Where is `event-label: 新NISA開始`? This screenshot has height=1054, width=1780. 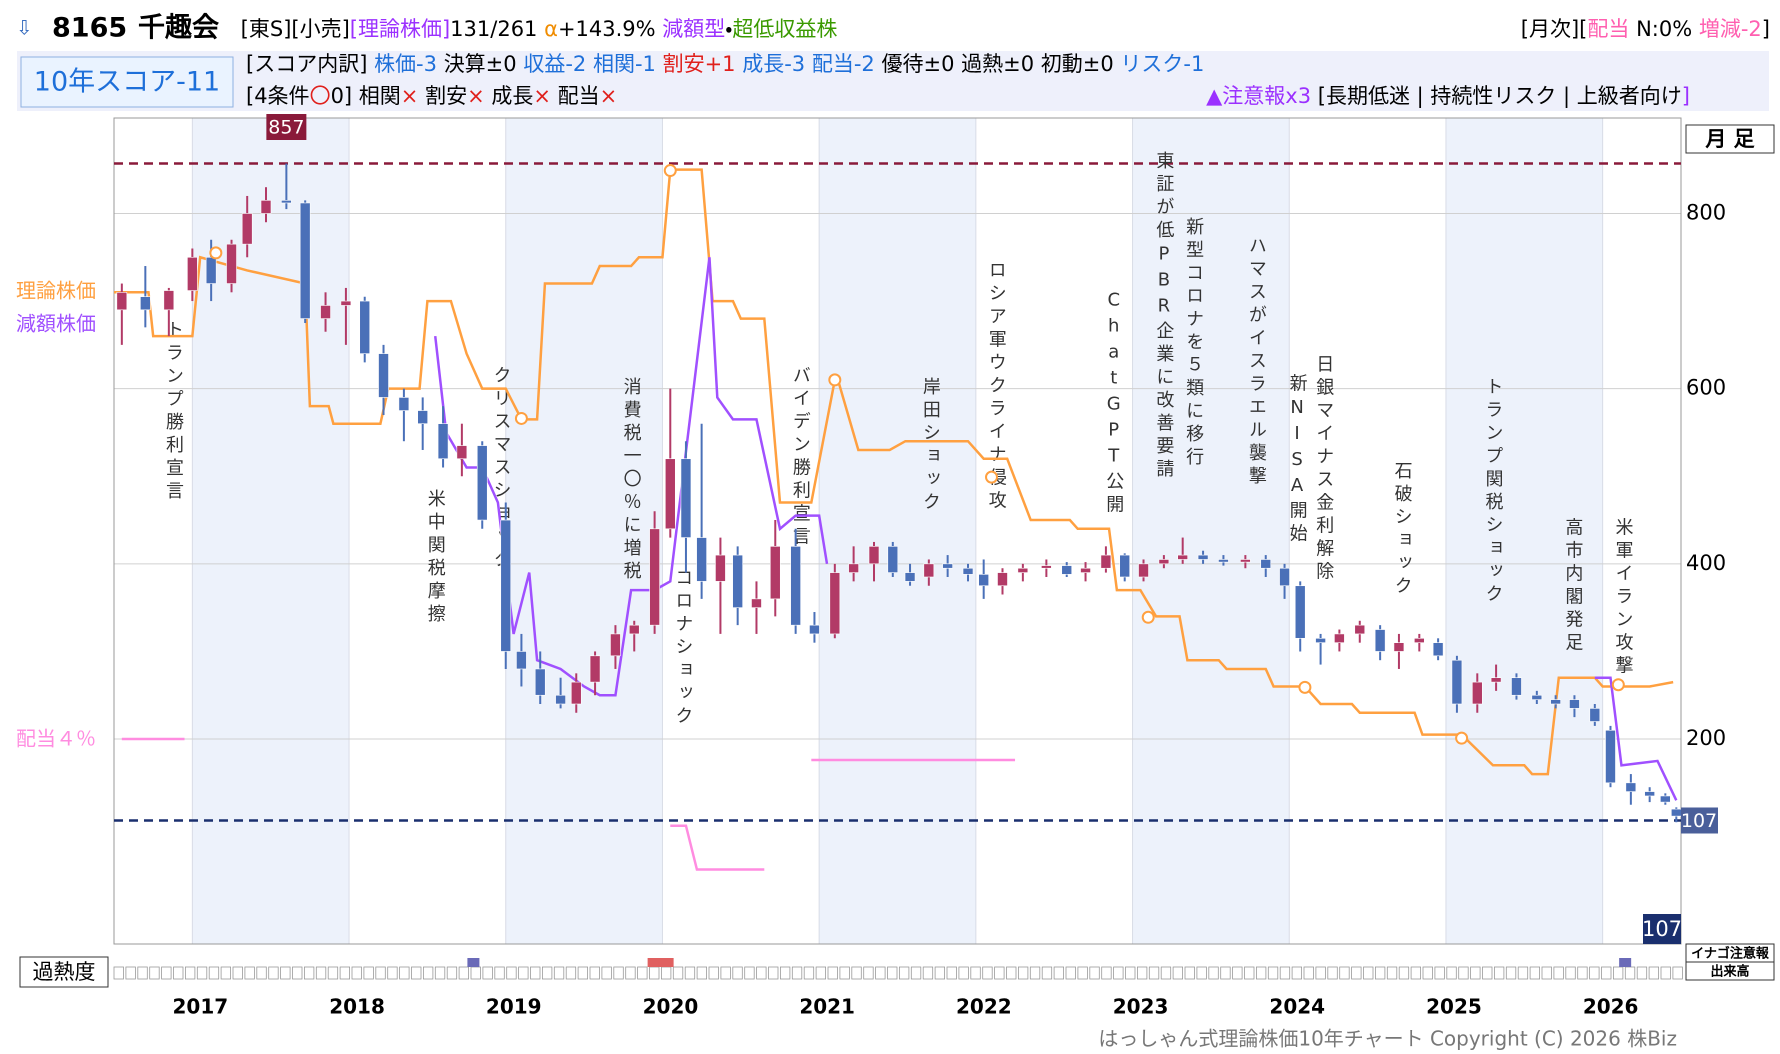 event-label: 新NISA開始 is located at coordinates (1297, 460).